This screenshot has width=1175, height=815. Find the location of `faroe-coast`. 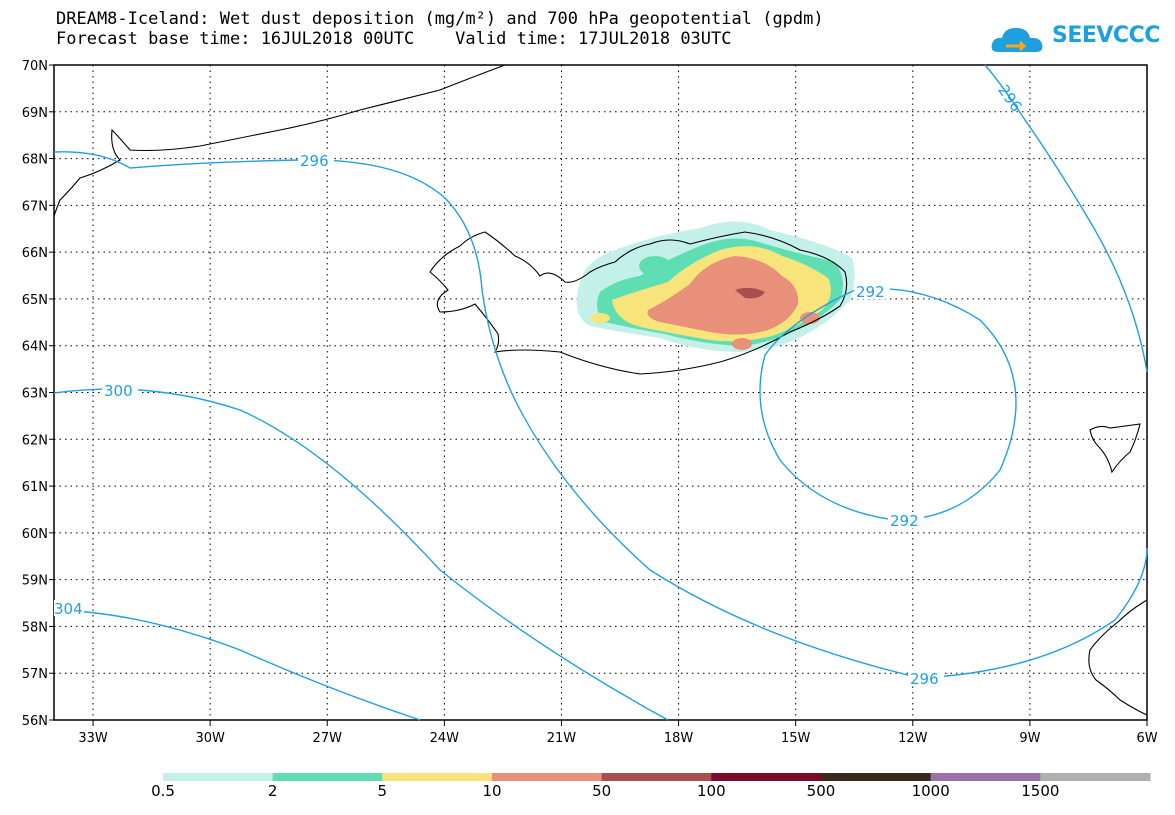

faroe-coast is located at coordinates (1115, 448).